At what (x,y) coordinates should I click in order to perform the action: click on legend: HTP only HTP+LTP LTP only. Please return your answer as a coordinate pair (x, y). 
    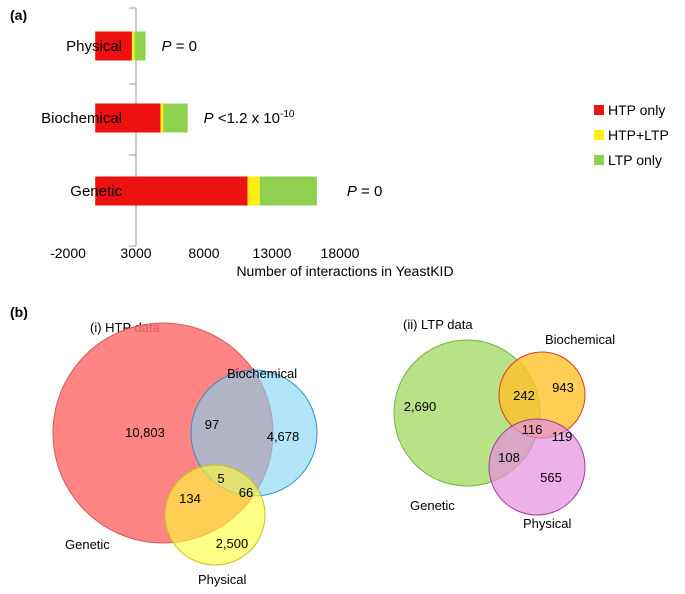
    Looking at the image, I should click on (631, 135).